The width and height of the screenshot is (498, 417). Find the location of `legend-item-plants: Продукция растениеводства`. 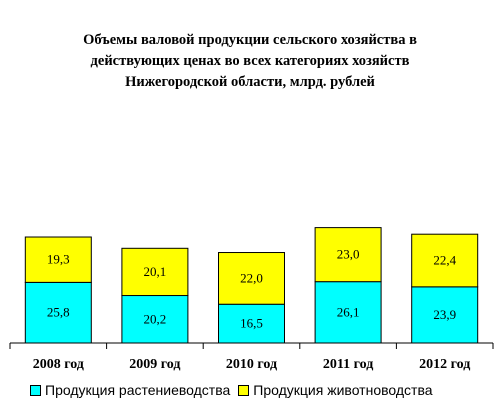

legend-item-plants: Продукция растениеводства is located at coordinates (130, 390).